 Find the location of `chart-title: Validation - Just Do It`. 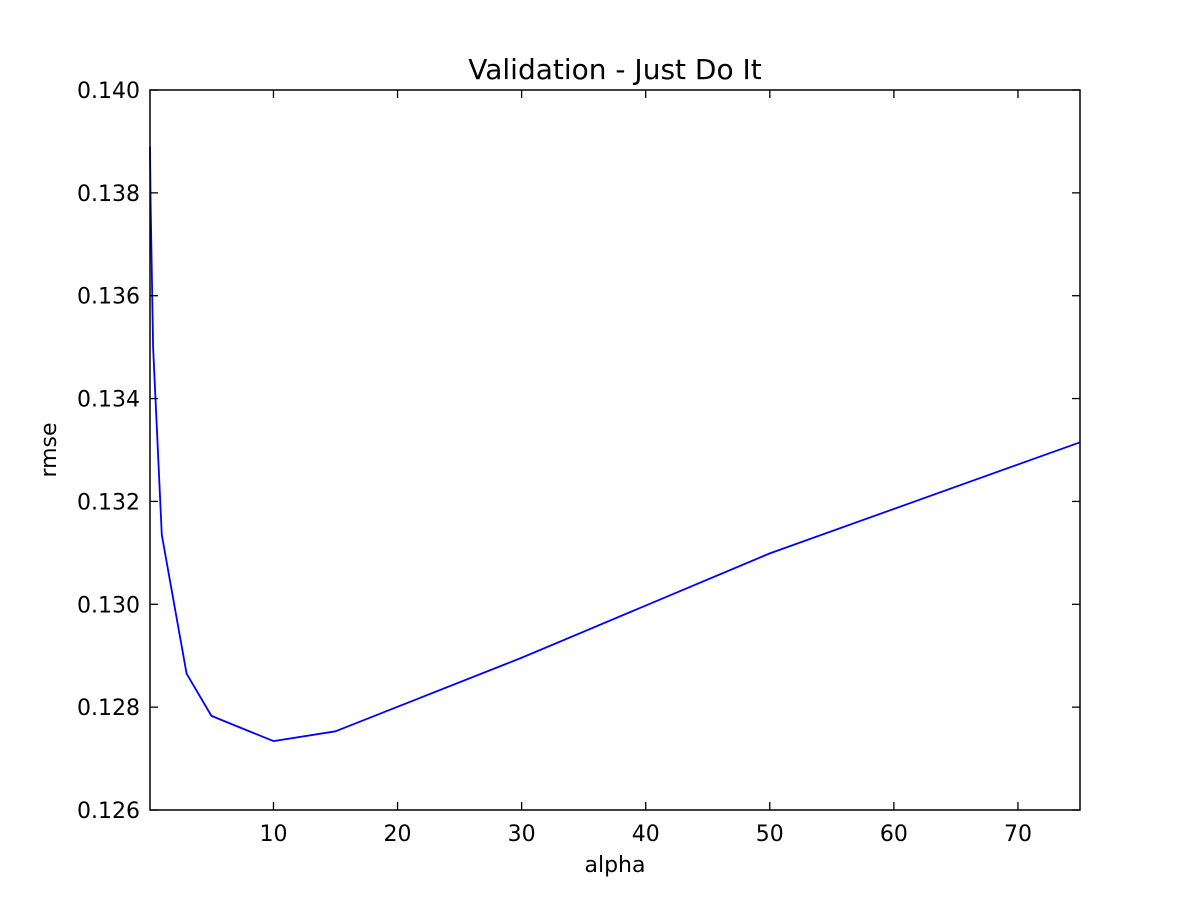

chart-title: Validation - Just Do It is located at coordinates (614, 69).